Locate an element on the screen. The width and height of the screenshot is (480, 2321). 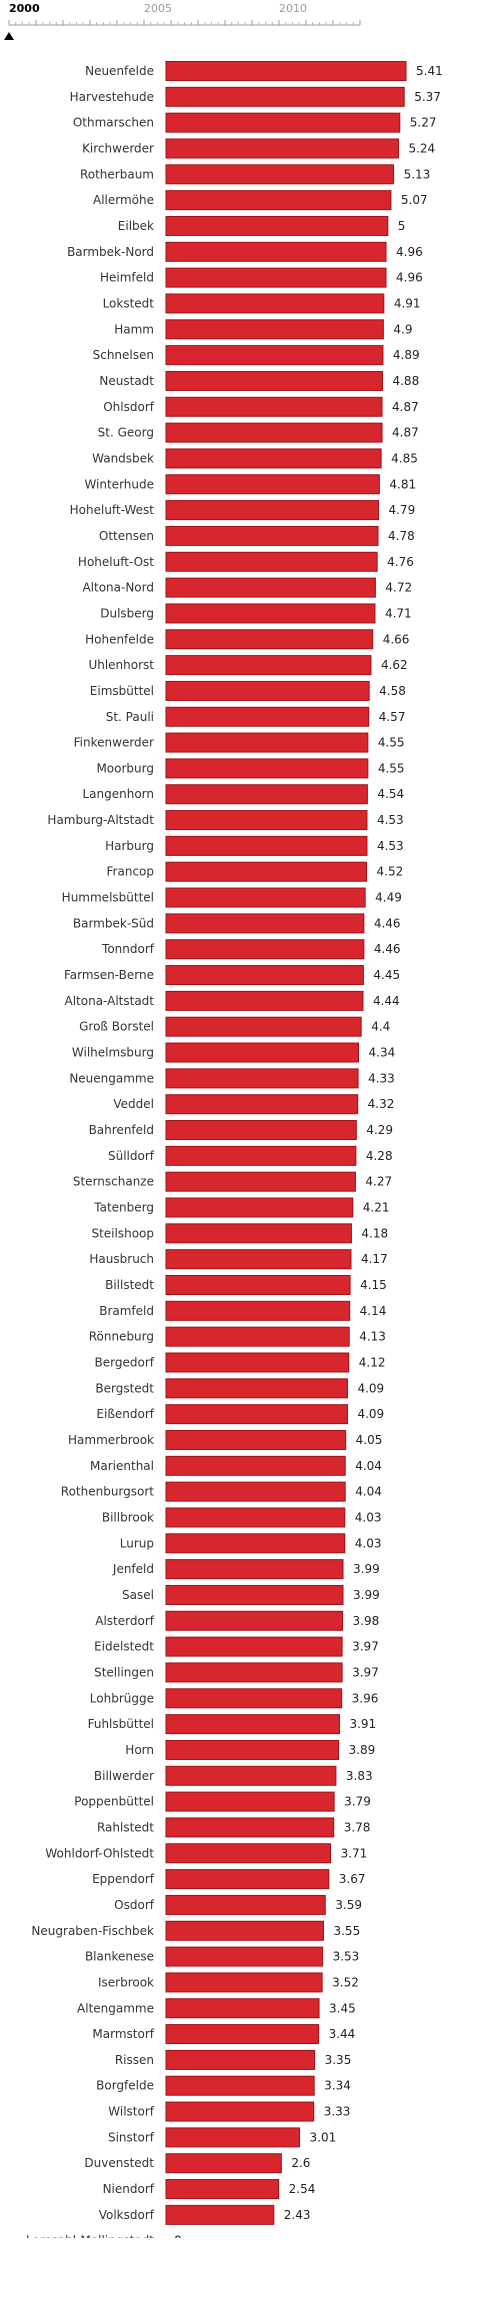
category-label: Sülldorf is located at coordinates (131, 1156).